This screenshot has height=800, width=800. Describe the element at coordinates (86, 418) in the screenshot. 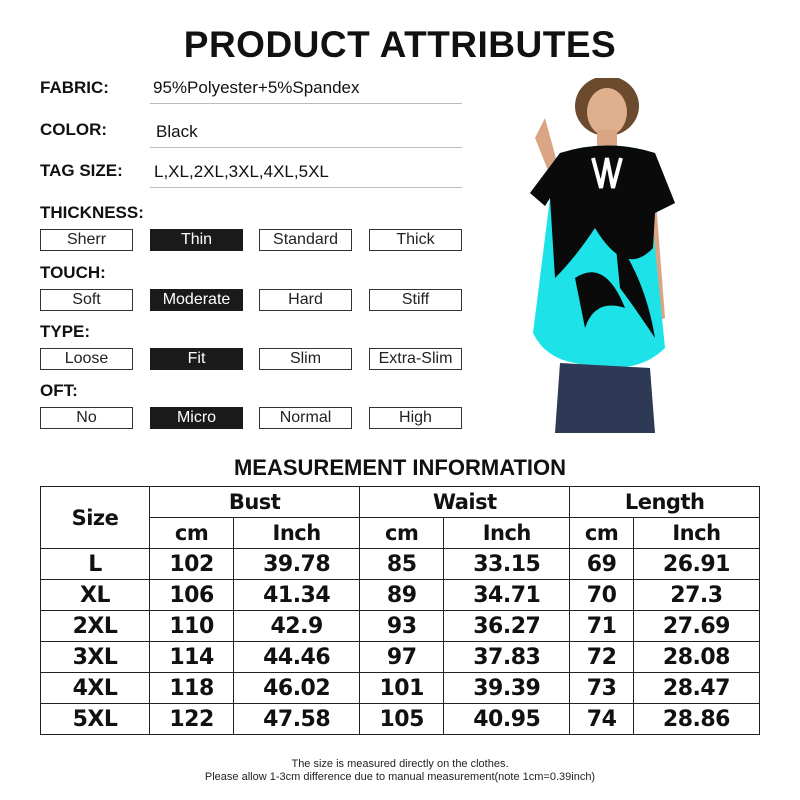

I see `option-no: No` at that location.